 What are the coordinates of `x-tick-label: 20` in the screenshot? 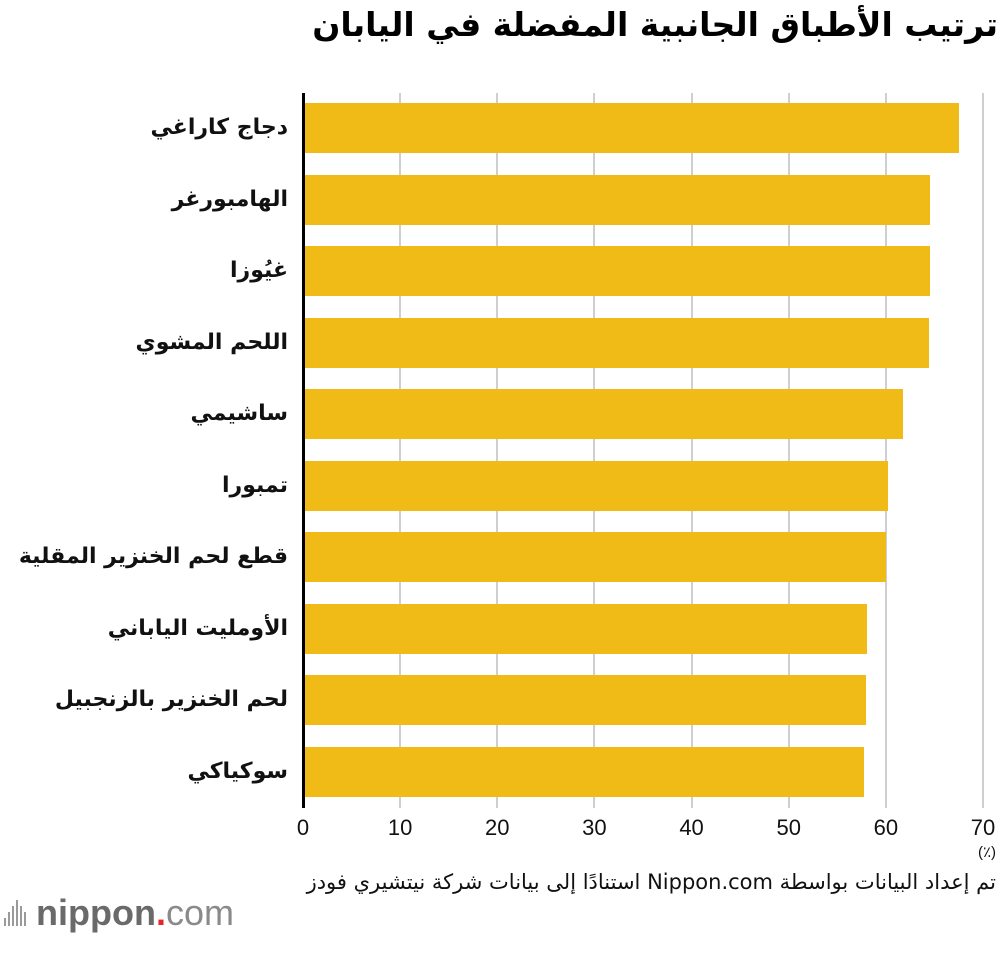 It's located at (497, 827).